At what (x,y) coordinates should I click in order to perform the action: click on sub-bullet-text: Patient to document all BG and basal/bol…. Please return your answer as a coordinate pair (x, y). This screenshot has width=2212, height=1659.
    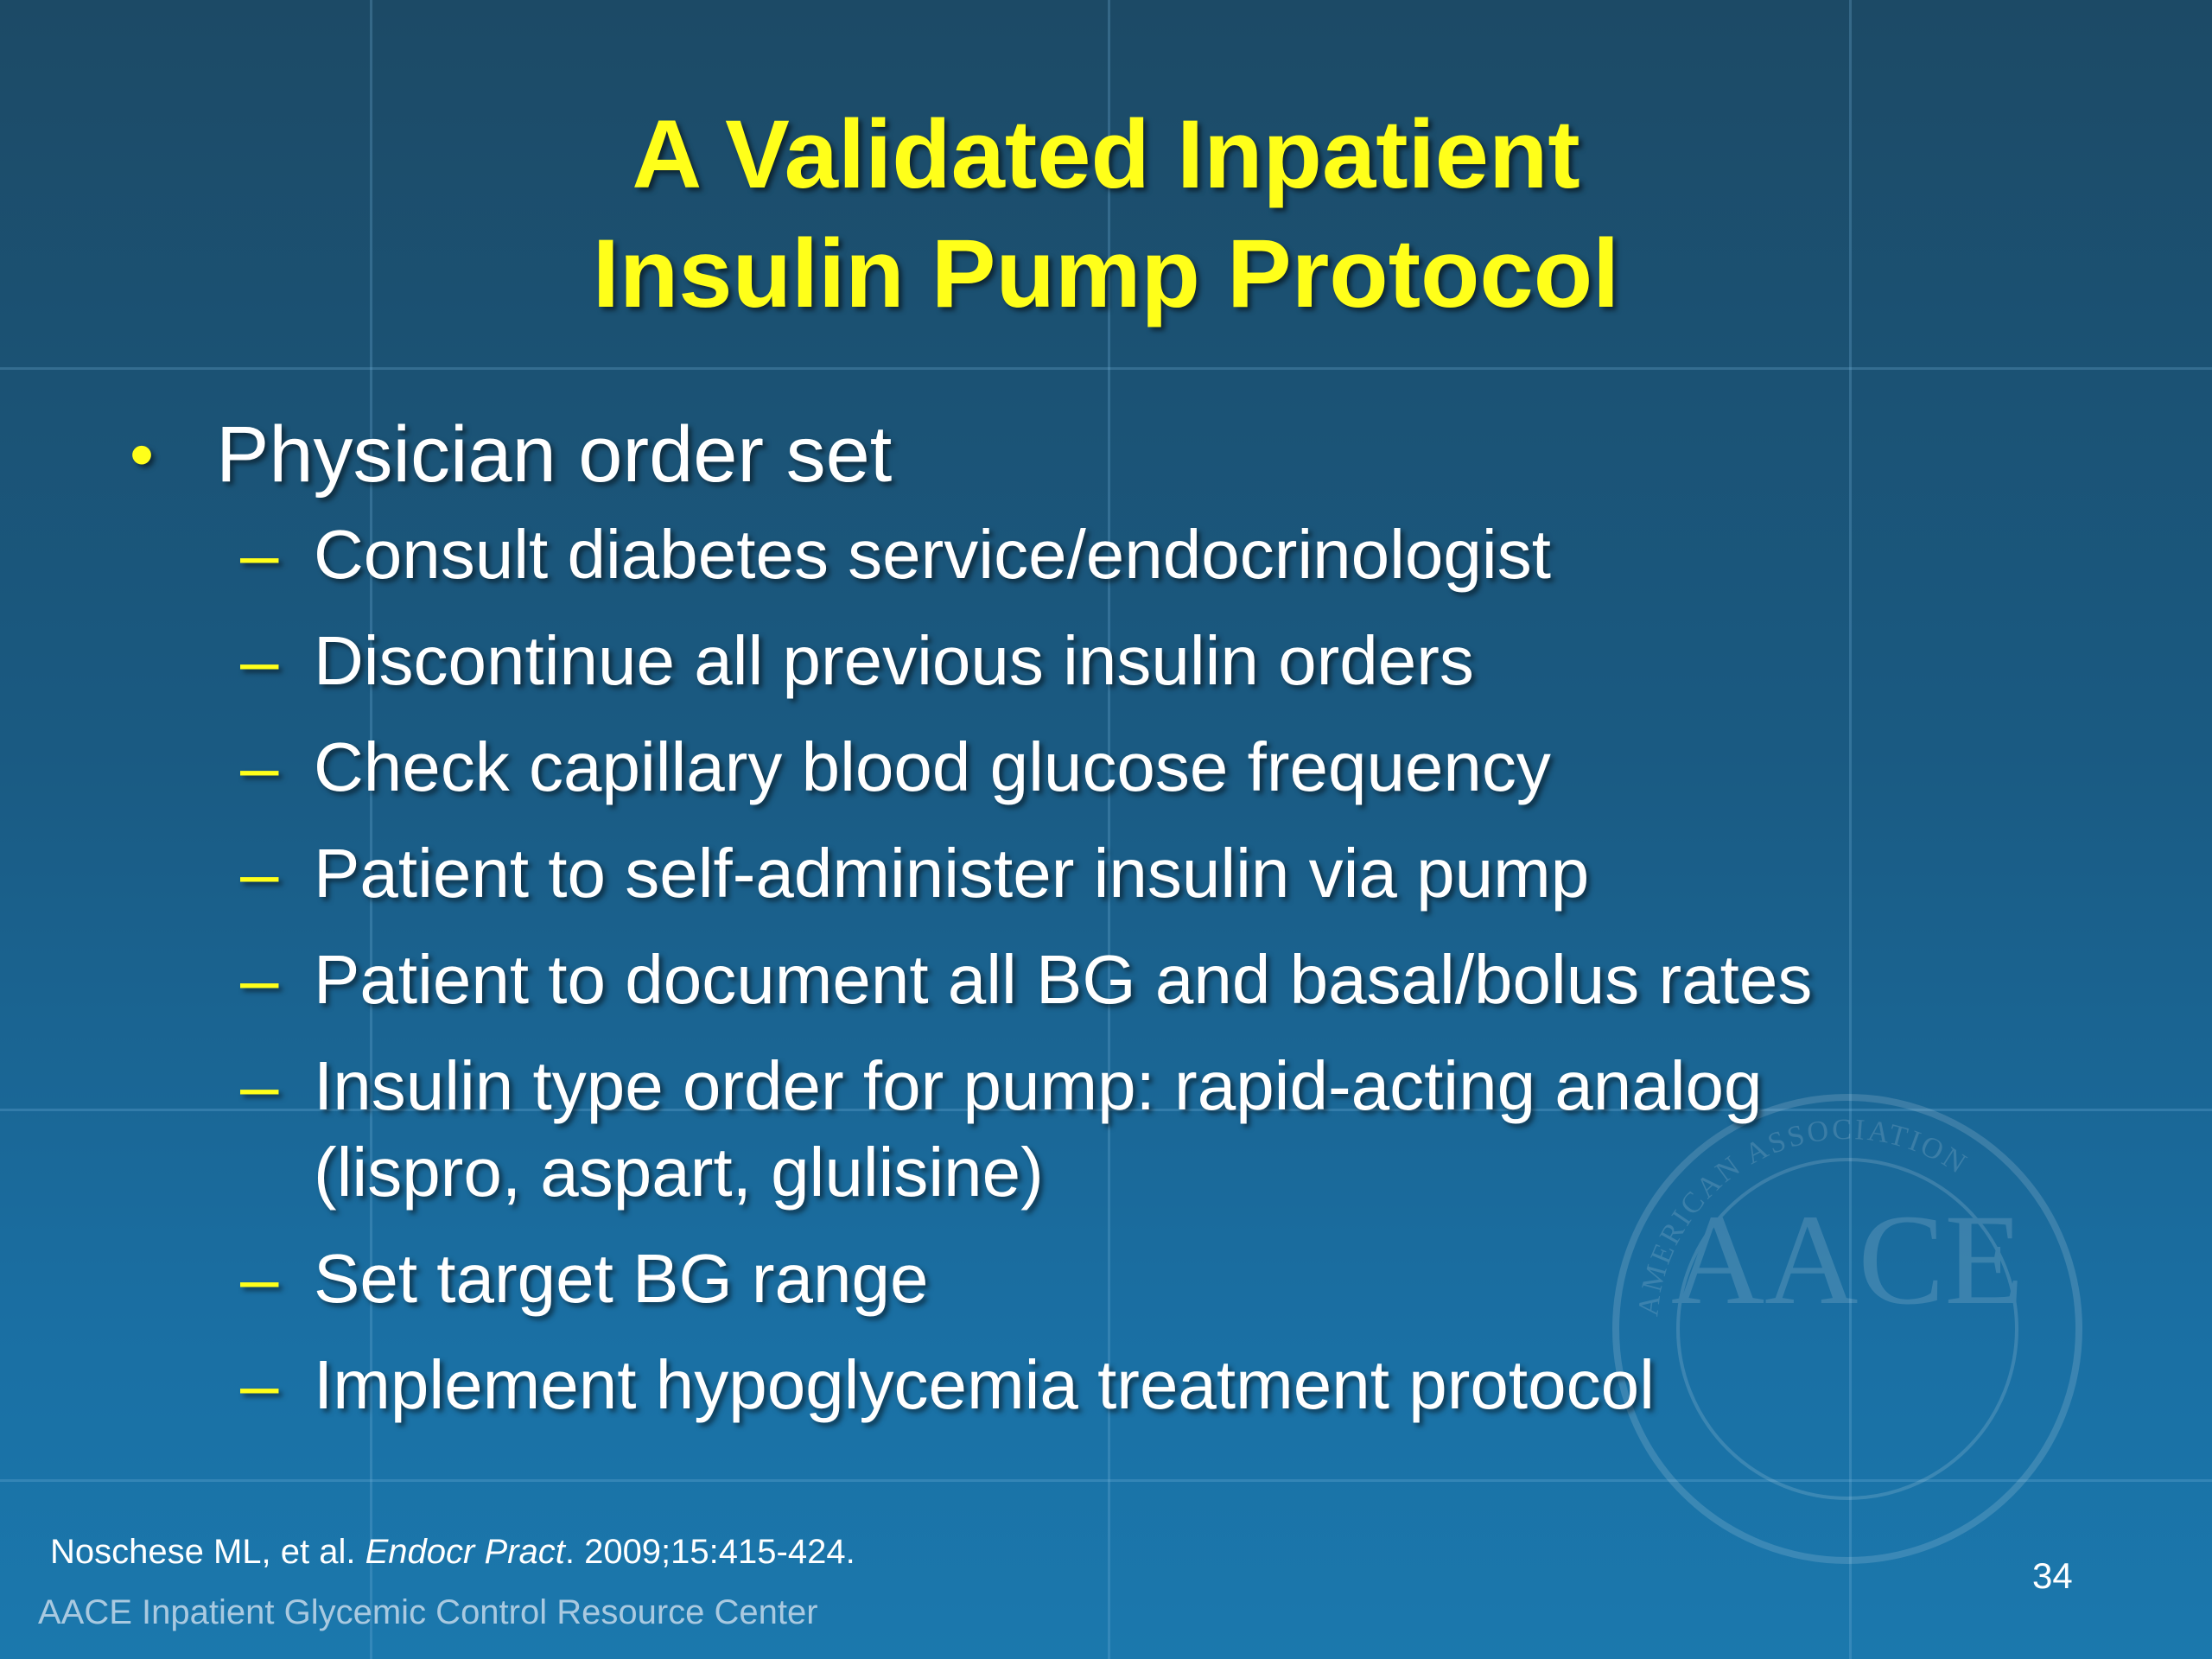
    Looking at the image, I should click on (1063, 979).